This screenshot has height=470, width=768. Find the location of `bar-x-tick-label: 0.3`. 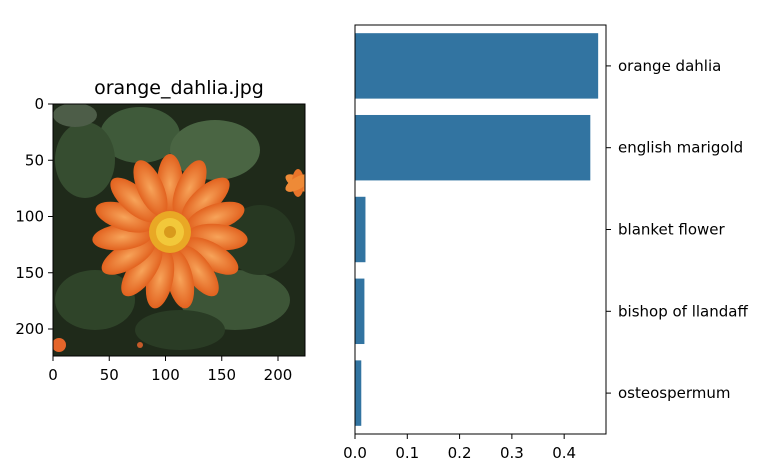

bar-x-tick-label: 0.3 is located at coordinates (512, 453).